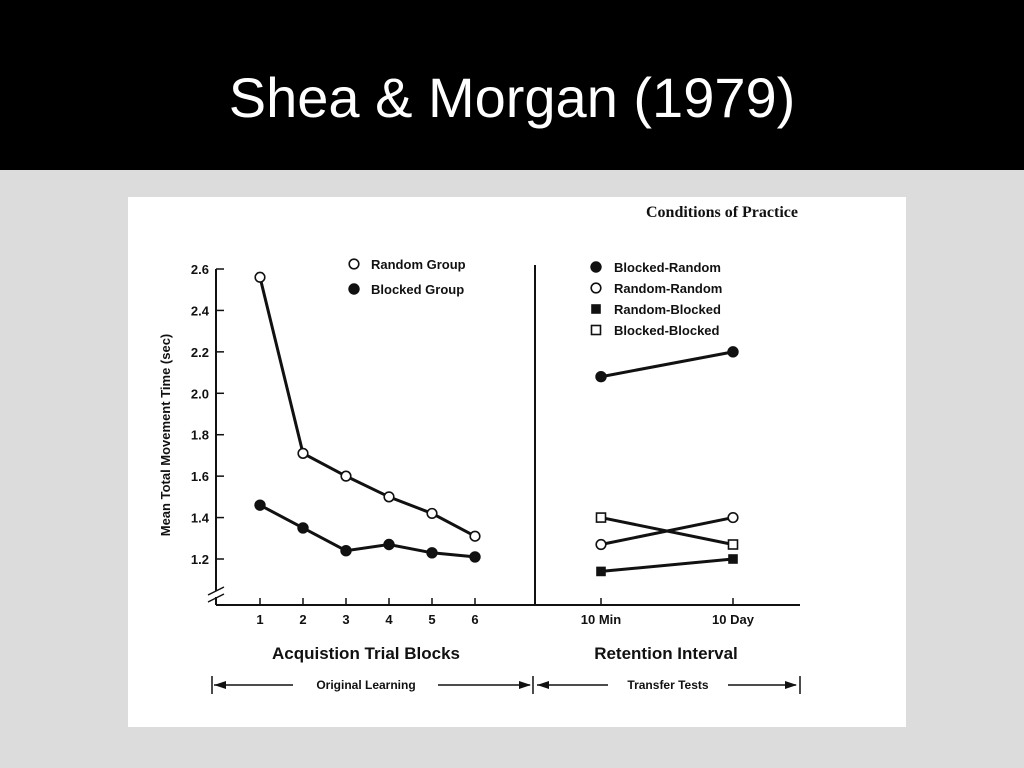 Image resolution: width=1024 pixels, height=768 pixels. I want to click on y-tick-label: 1.8, so click(200, 435).